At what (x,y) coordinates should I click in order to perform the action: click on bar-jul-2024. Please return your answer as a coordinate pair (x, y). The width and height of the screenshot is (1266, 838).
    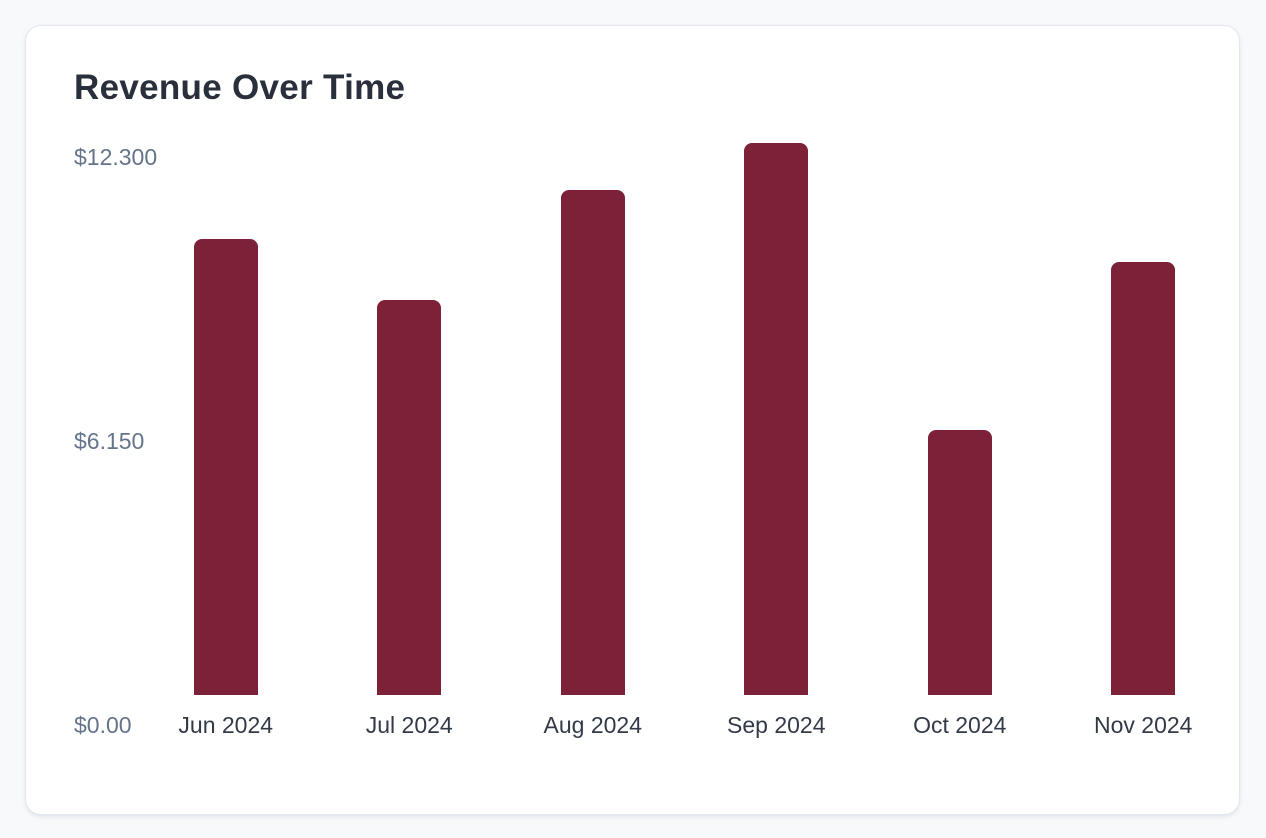
    Looking at the image, I should click on (409, 497).